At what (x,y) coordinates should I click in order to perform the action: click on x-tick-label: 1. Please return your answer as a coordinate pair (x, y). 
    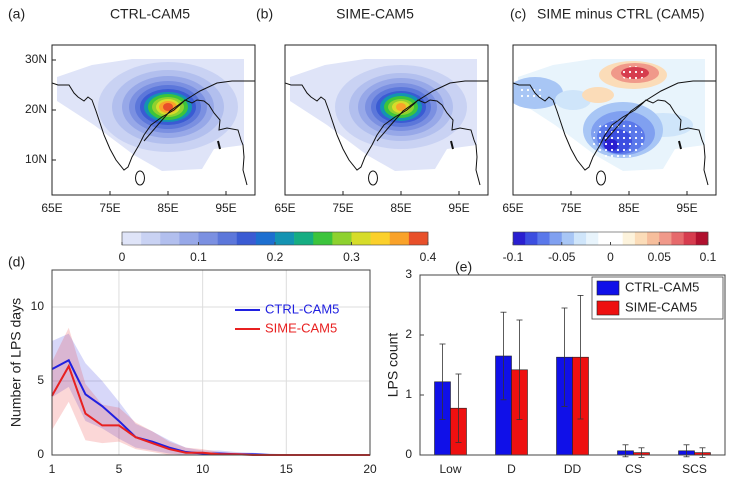
    Looking at the image, I should click on (52, 469).